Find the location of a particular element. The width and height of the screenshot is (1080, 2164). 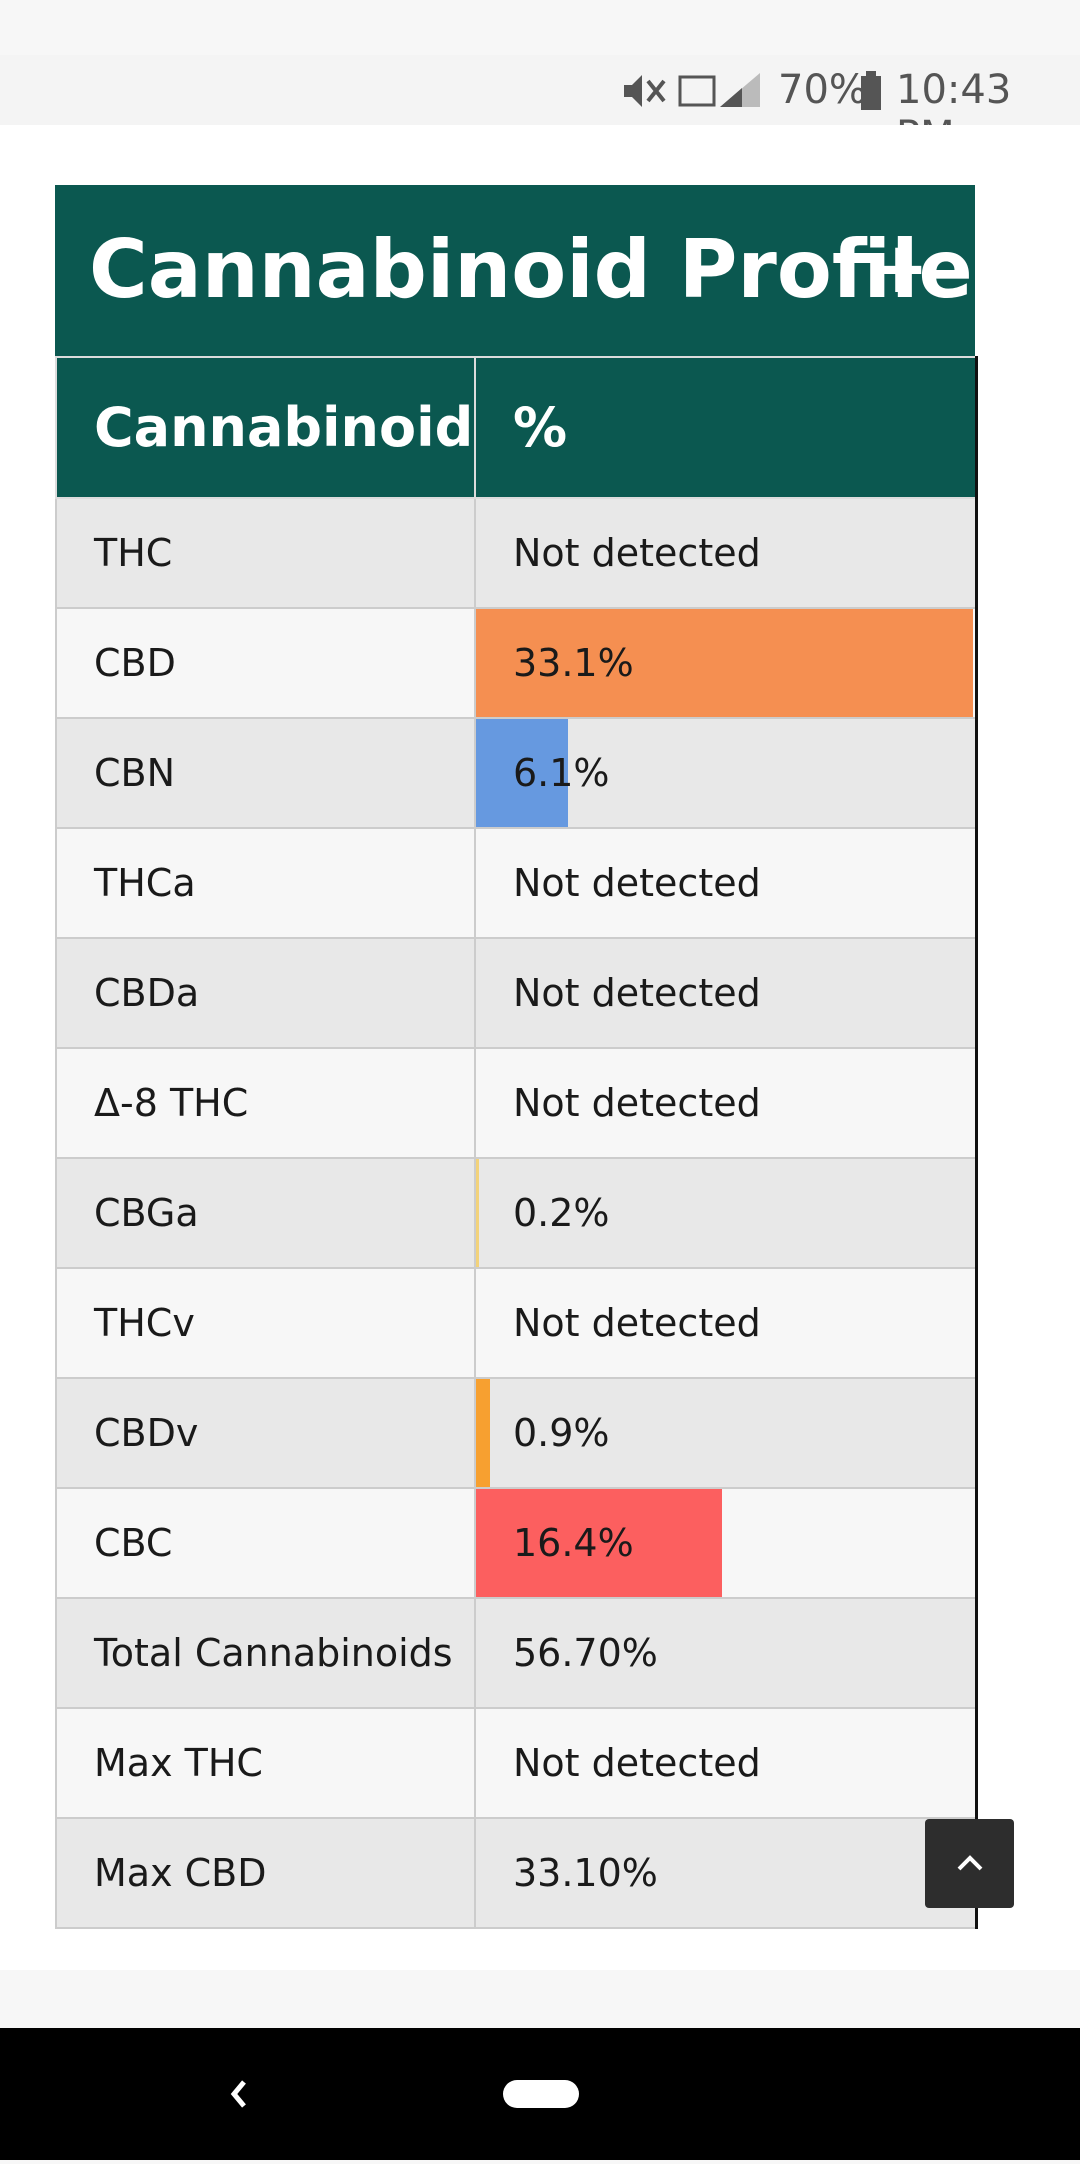

nav-bar is located at coordinates (540, 2094).